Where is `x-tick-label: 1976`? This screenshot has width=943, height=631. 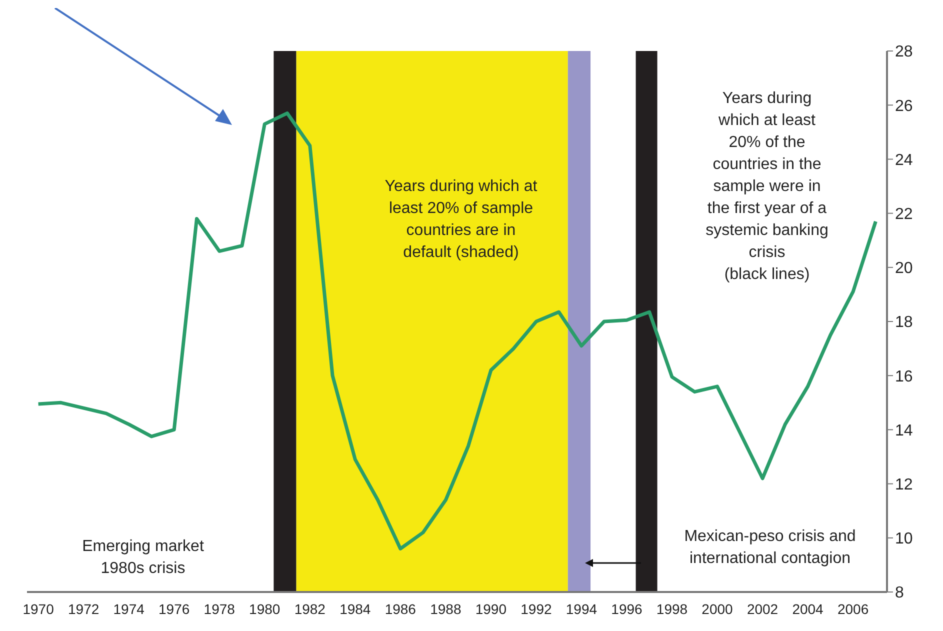
x-tick-label: 1976 is located at coordinates (174, 608).